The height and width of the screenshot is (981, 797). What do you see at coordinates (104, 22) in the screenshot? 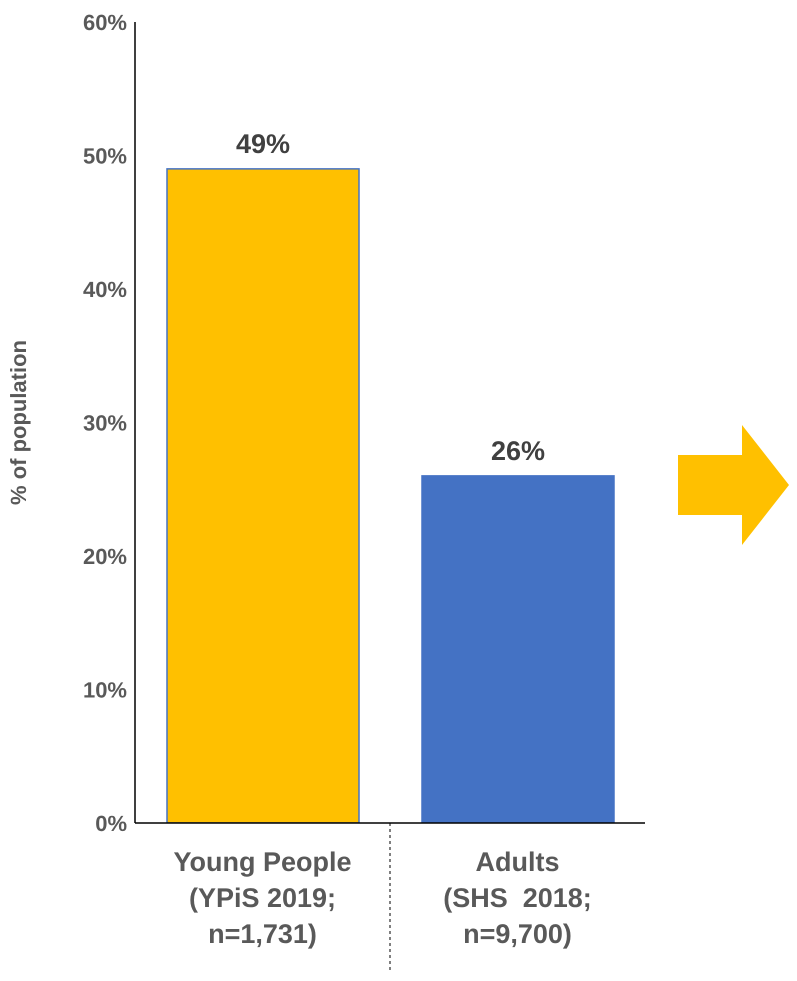
I see `y-tick-label: 60%` at bounding box center [104, 22].